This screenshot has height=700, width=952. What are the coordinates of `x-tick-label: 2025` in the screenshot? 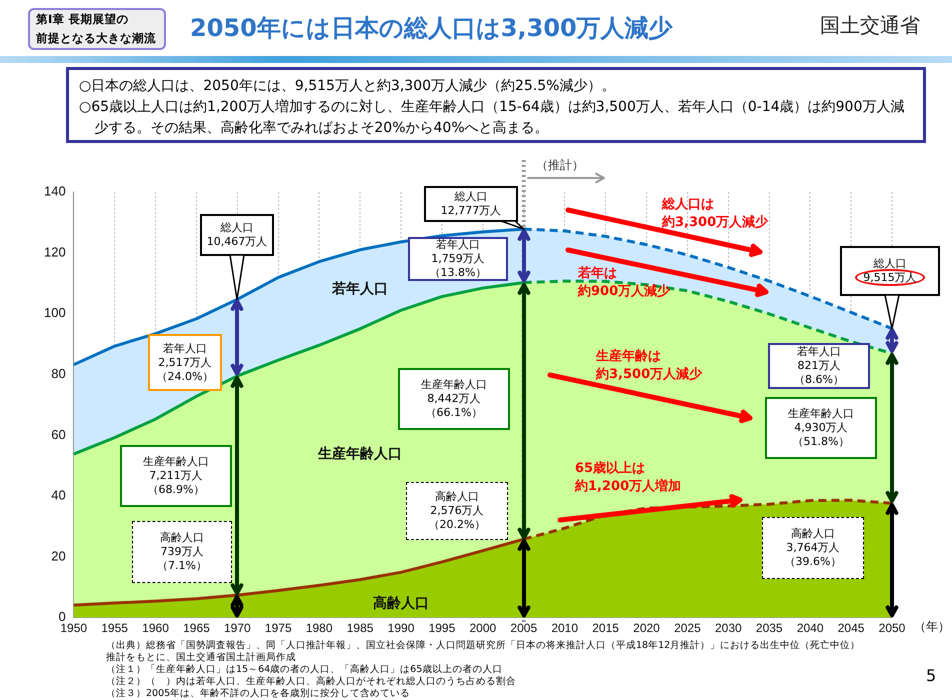 It's located at (688, 628).